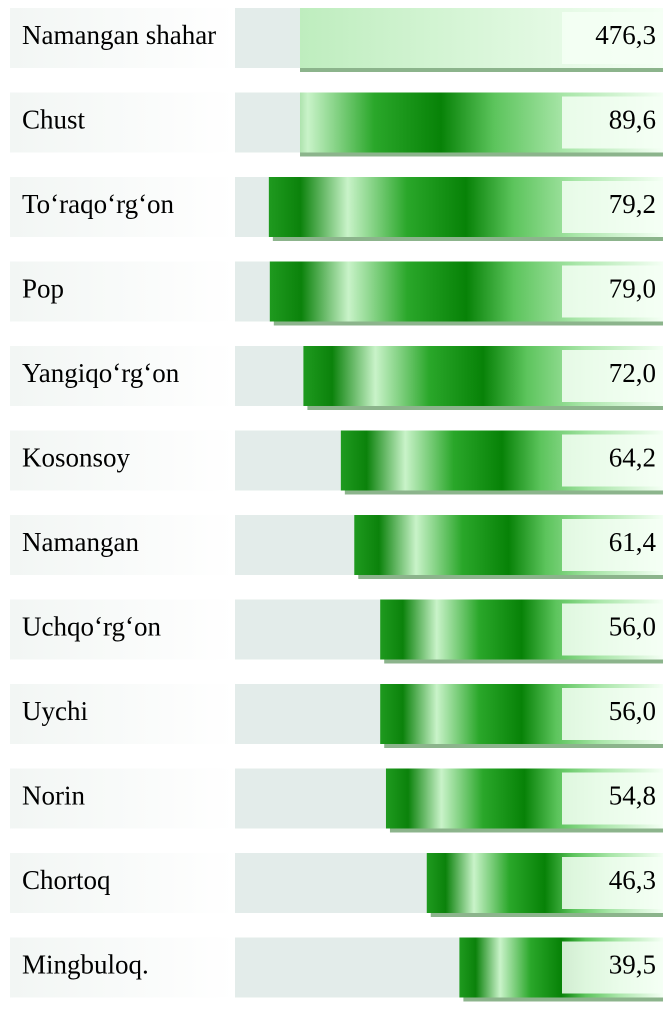  What do you see at coordinates (632, 796) in the screenshot?
I see `value-label: 54,8` at bounding box center [632, 796].